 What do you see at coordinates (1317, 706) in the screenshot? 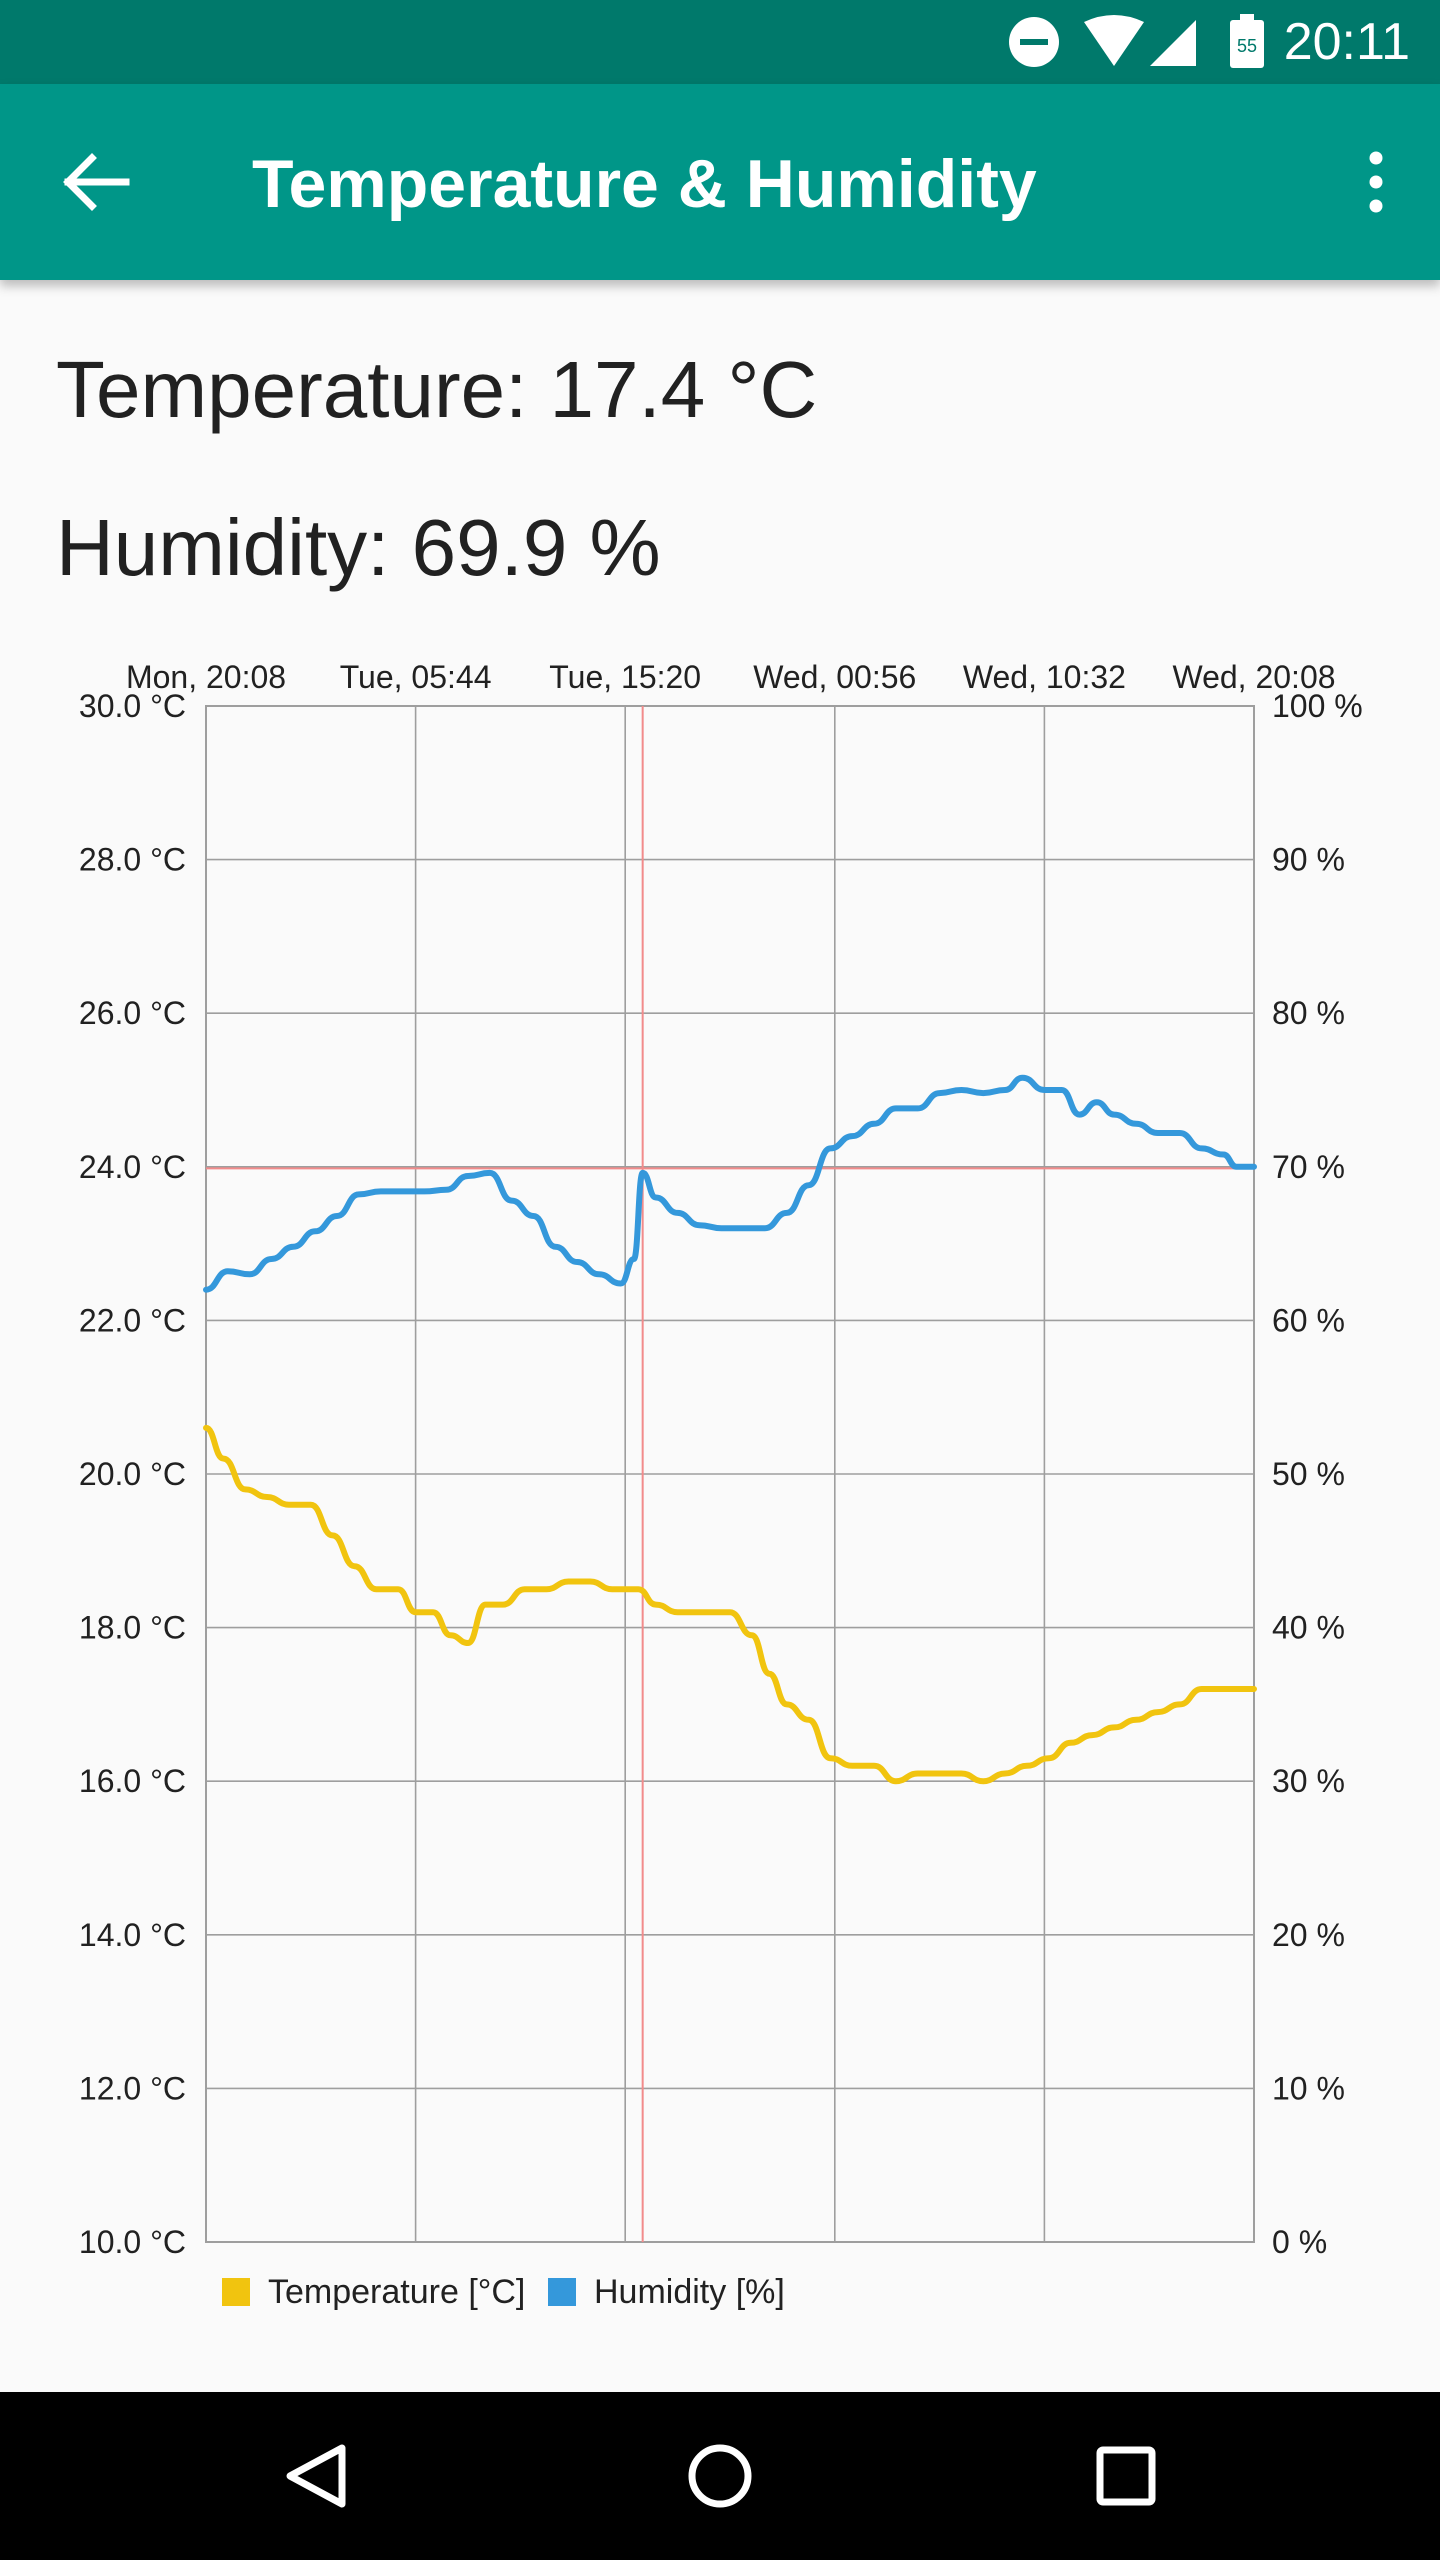
I see `y-right-tick-label: 100 %` at bounding box center [1317, 706].